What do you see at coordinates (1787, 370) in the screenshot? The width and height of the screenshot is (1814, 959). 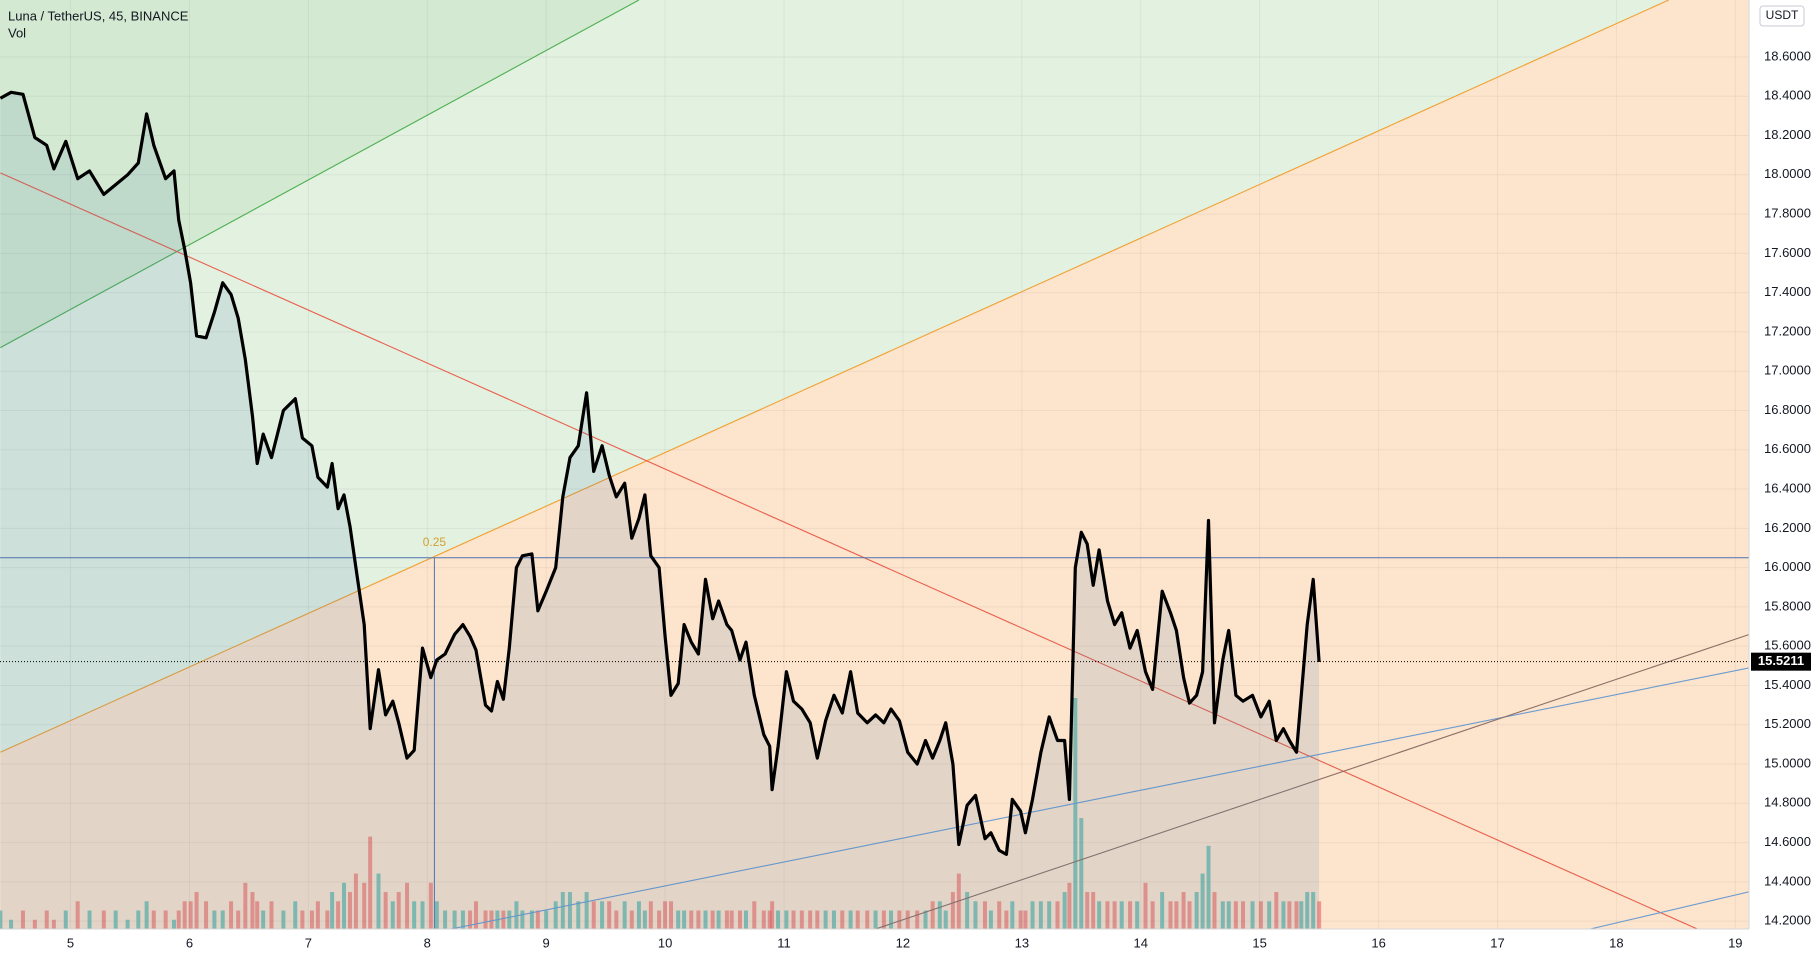 I see `y-tick-label: 17.0000` at bounding box center [1787, 370].